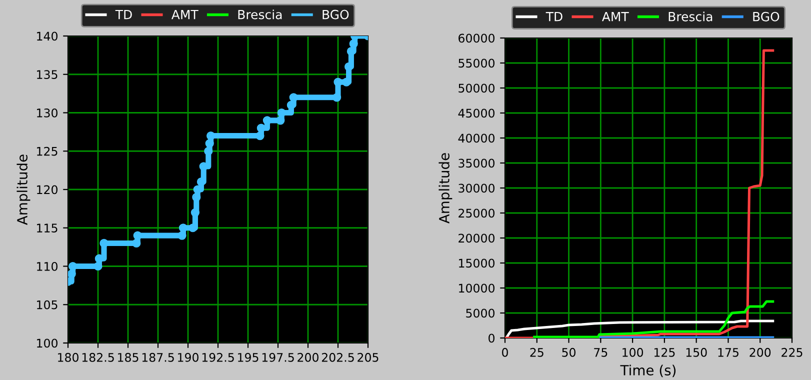  Describe the element at coordinates (601, 352) in the screenshot. I see `x-tick-label: 75` at that location.